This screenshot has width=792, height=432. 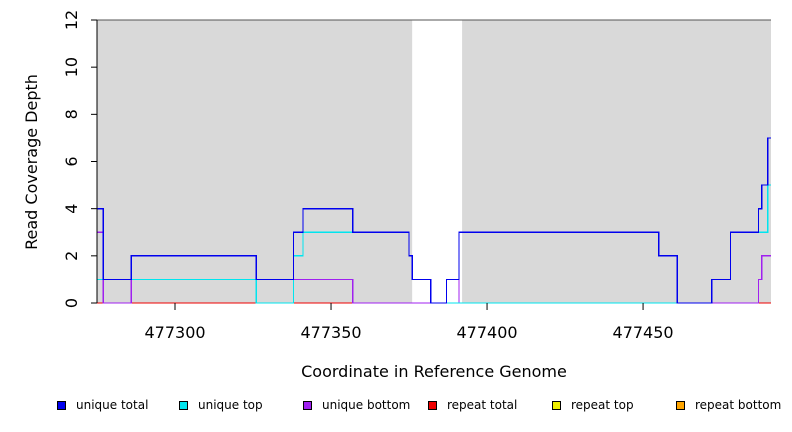 What do you see at coordinates (71, 256) in the screenshot?
I see `y-tick-label: 2` at bounding box center [71, 256].